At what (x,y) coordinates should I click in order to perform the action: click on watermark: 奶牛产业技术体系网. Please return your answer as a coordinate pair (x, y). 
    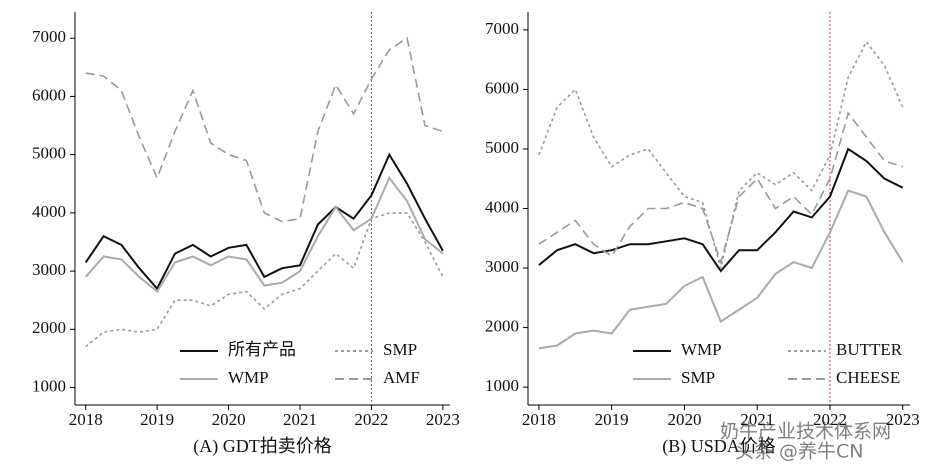
    Looking at the image, I should click on (805, 432).